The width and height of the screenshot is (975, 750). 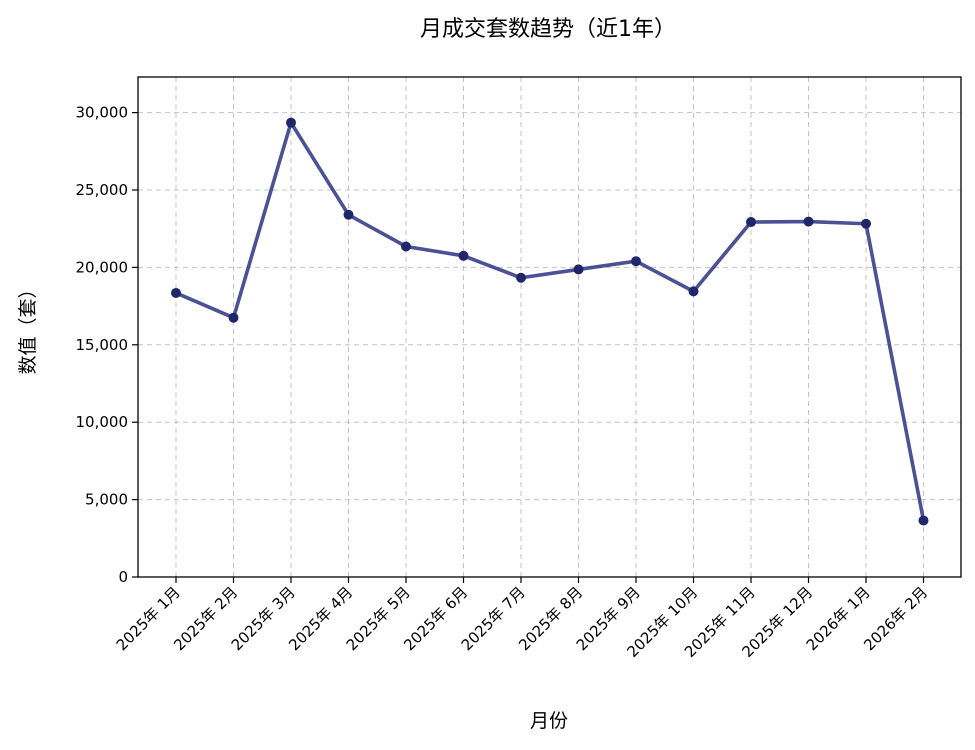 I want to click on chart-title: 月成交套数趋势（近1年）, so click(x=548, y=29).